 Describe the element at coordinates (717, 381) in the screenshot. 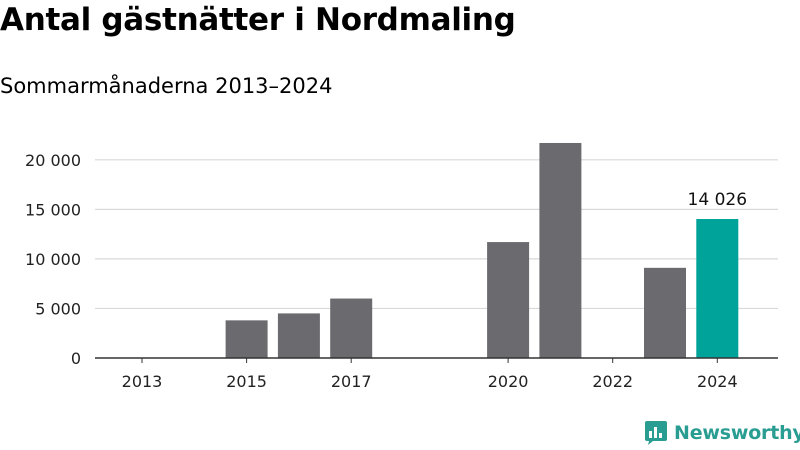

I see `x-tick-label: 2024` at that location.